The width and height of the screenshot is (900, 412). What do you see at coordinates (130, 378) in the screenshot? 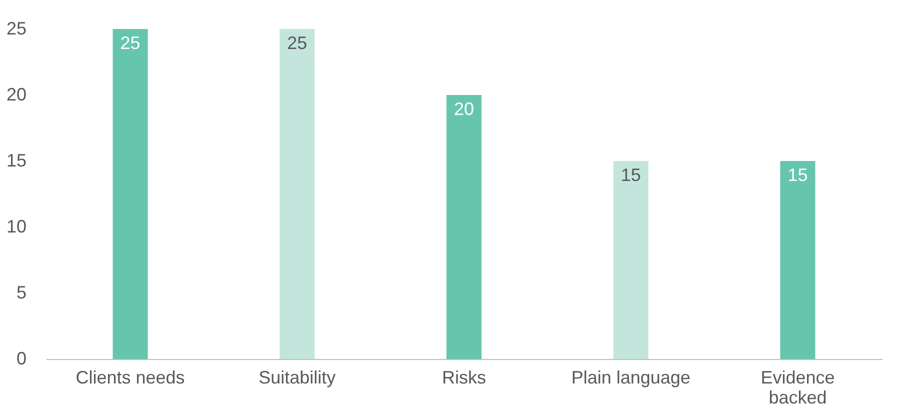
I see `x-tick-label: Clients needs` at bounding box center [130, 378].